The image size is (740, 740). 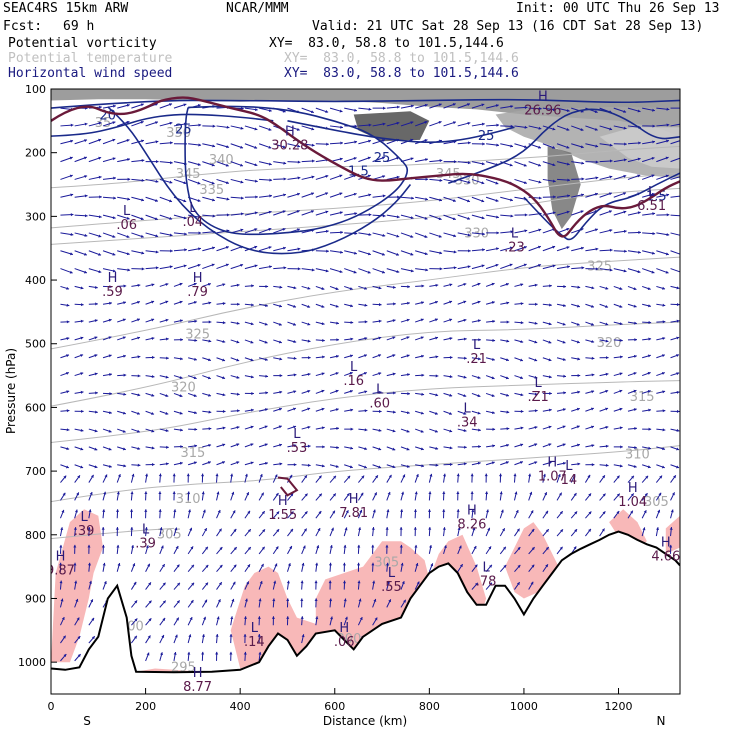 What do you see at coordinates (666, 542) in the screenshot?
I see `pv-extreme-symbol-23: H` at bounding box center [666, 542].